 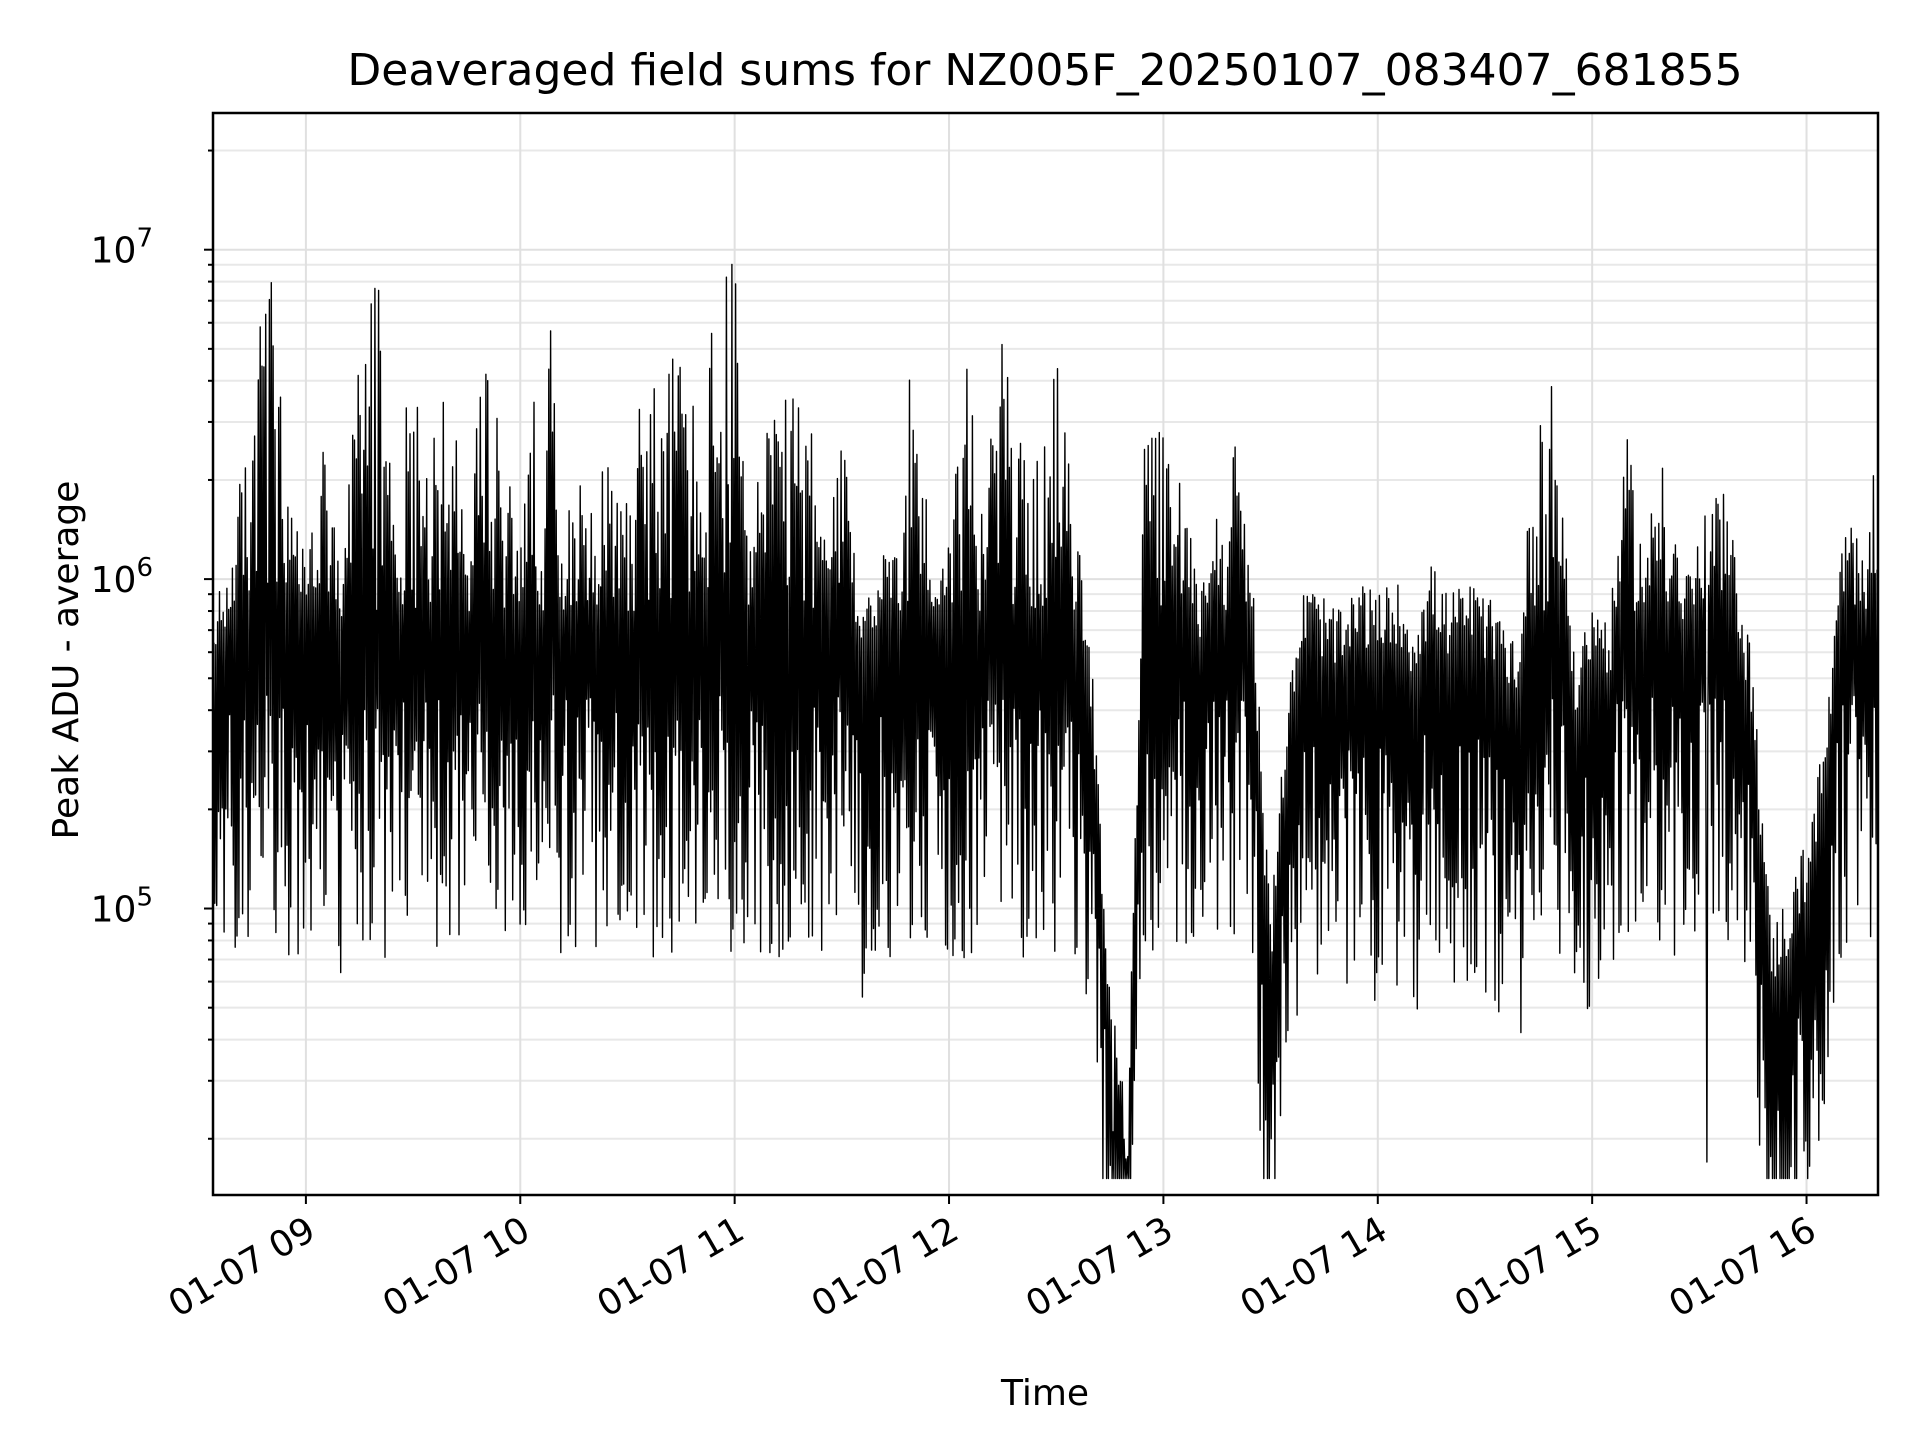 I want to click on y-axis-ticks: 10⁵ 10⁶ 10⁷, so click(x=152, y=644).